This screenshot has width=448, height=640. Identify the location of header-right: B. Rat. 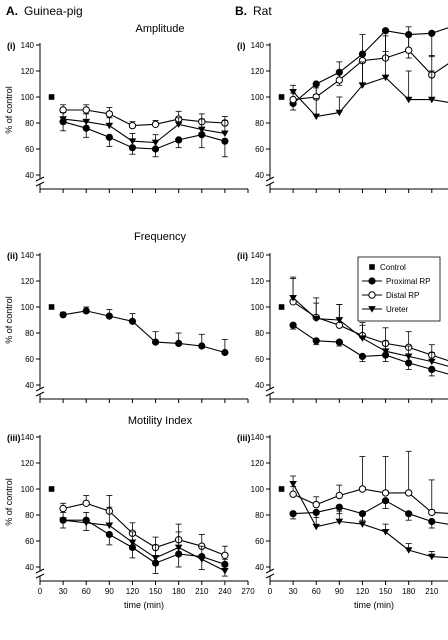
(253, 11).